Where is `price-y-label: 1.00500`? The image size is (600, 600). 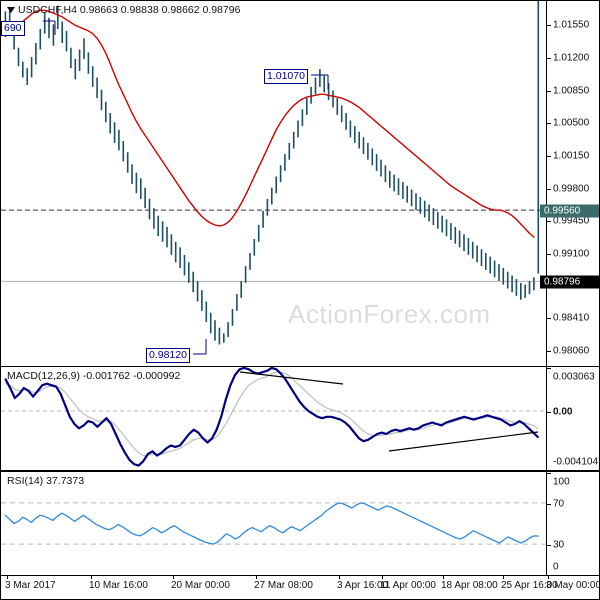 price-y-label: 1.00500 is located at coordinates (571, 123).